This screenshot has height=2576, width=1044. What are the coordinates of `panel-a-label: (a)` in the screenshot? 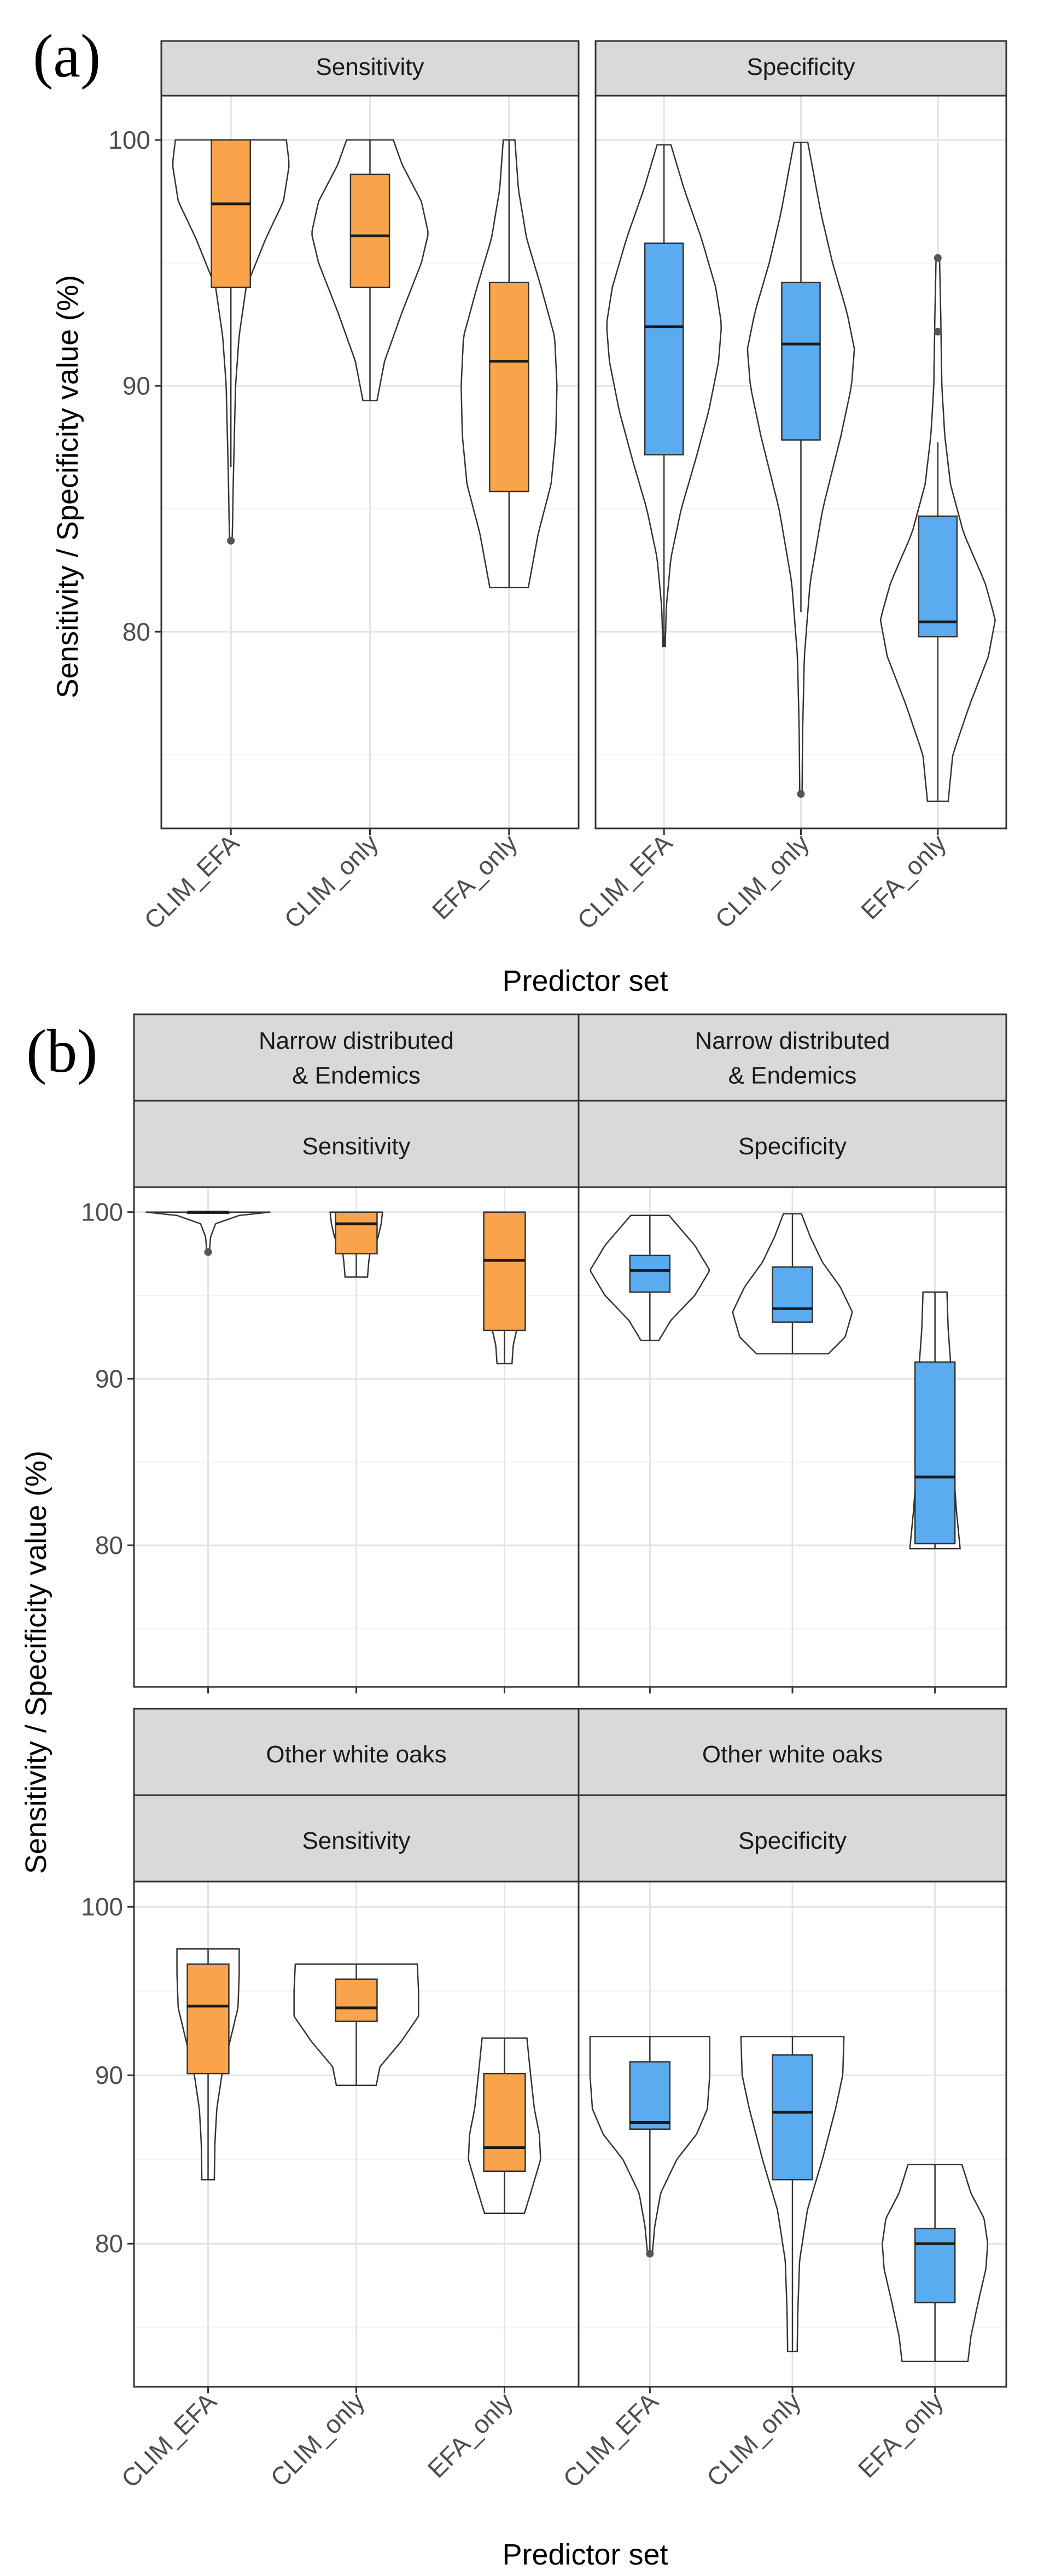 It's located at (67, 56).